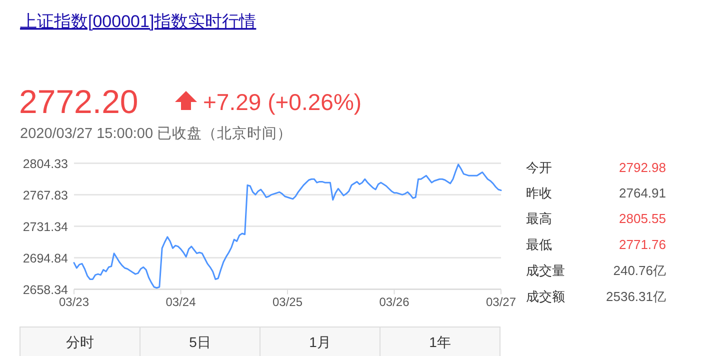 This screenshot has height=356, width=706. I want to click on text: 2771.76, so click(642, 244).